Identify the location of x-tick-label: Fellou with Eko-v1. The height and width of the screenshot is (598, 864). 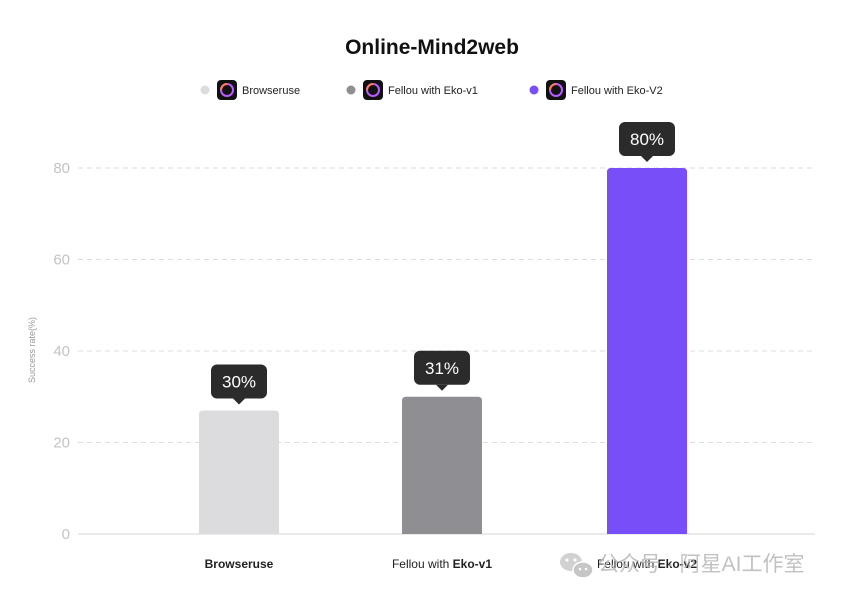
(442, 564).